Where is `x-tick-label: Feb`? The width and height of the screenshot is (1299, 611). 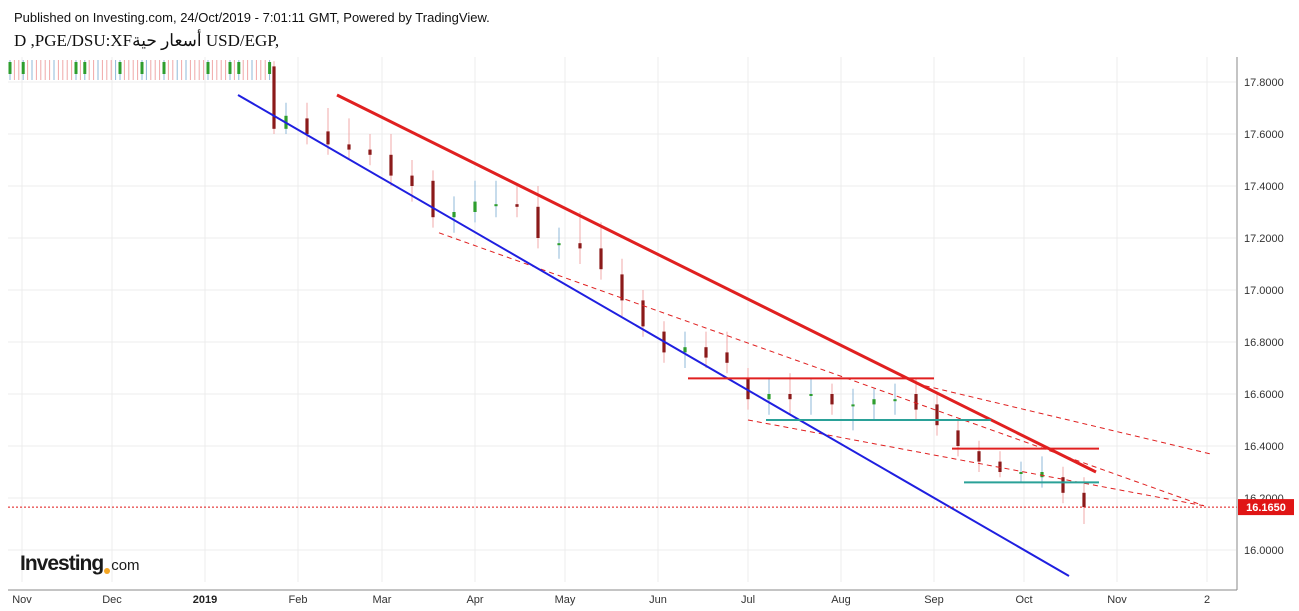
x-tick-label: Feb is located at coordinates (298, 600).